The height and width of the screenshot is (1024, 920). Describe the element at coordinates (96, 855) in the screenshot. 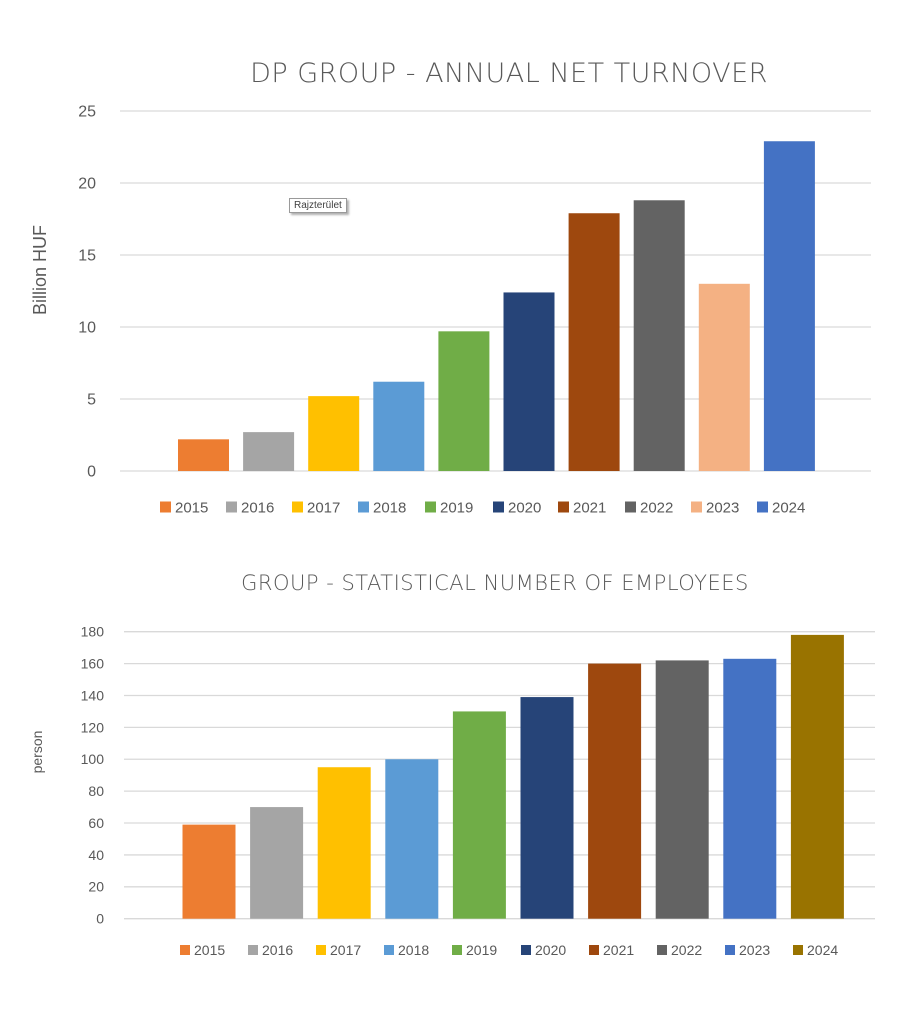

I see `y-tick-label: 40` at that location.